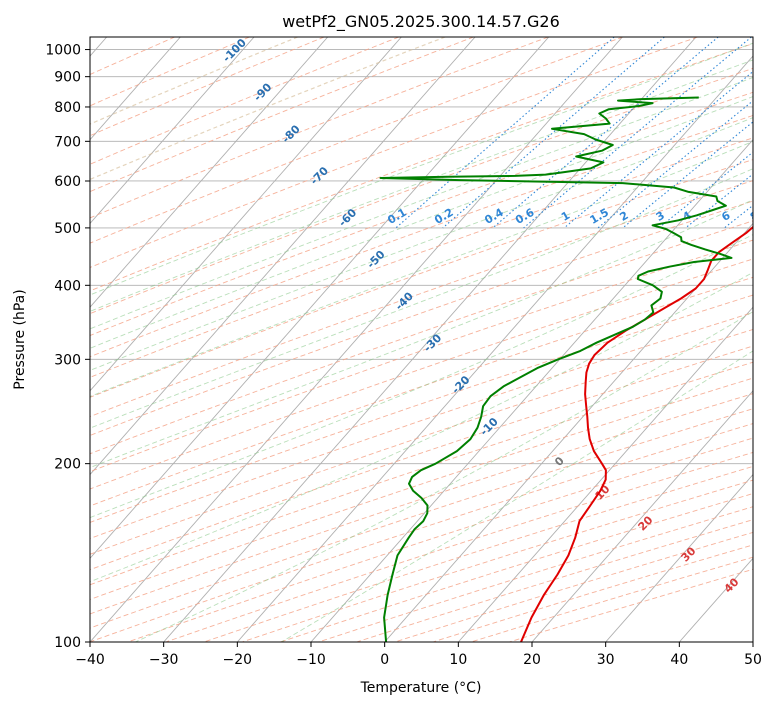 The image size is (775, 708). Describe the element at coordinates (67, 347) in the screenshot. I see `y-axis: 1000 900 800 700 600 500 400 300 200 100` at that location.